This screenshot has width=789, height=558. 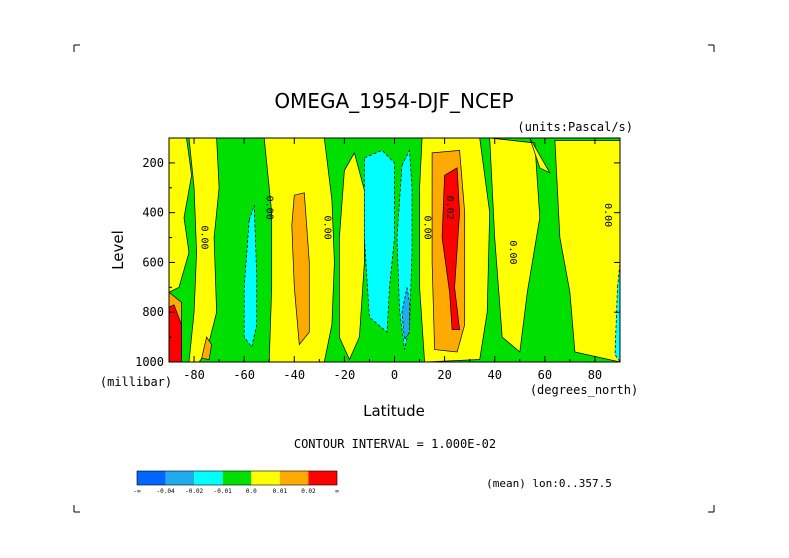 I want to click on colorbar-frame, so click(x=237, y=478).